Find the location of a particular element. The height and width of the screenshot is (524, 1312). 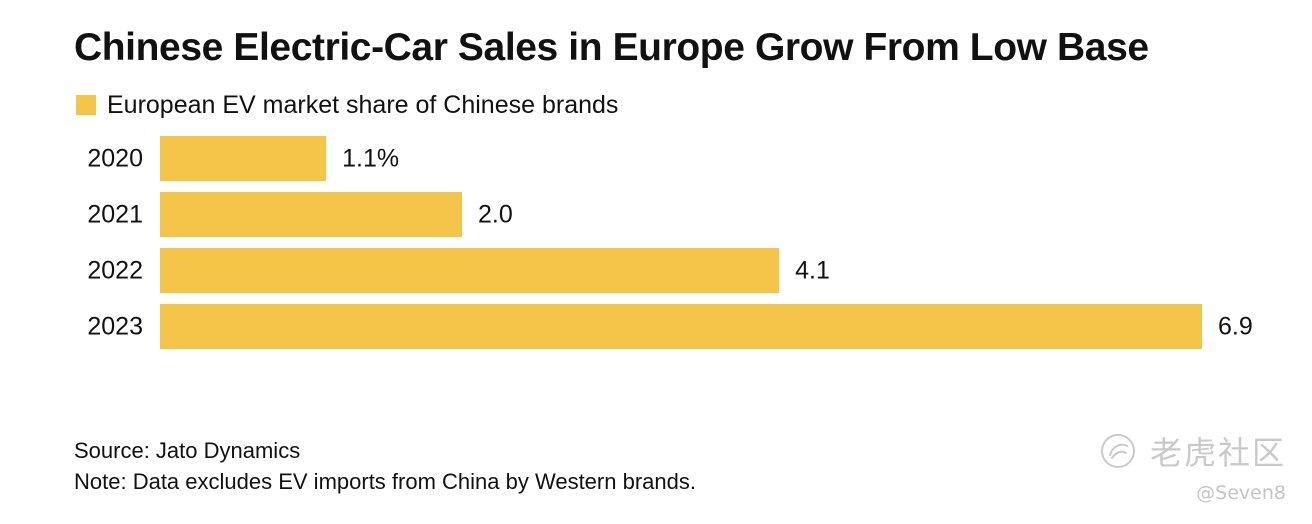

bar-2021 is located at coordinates (311, 214).